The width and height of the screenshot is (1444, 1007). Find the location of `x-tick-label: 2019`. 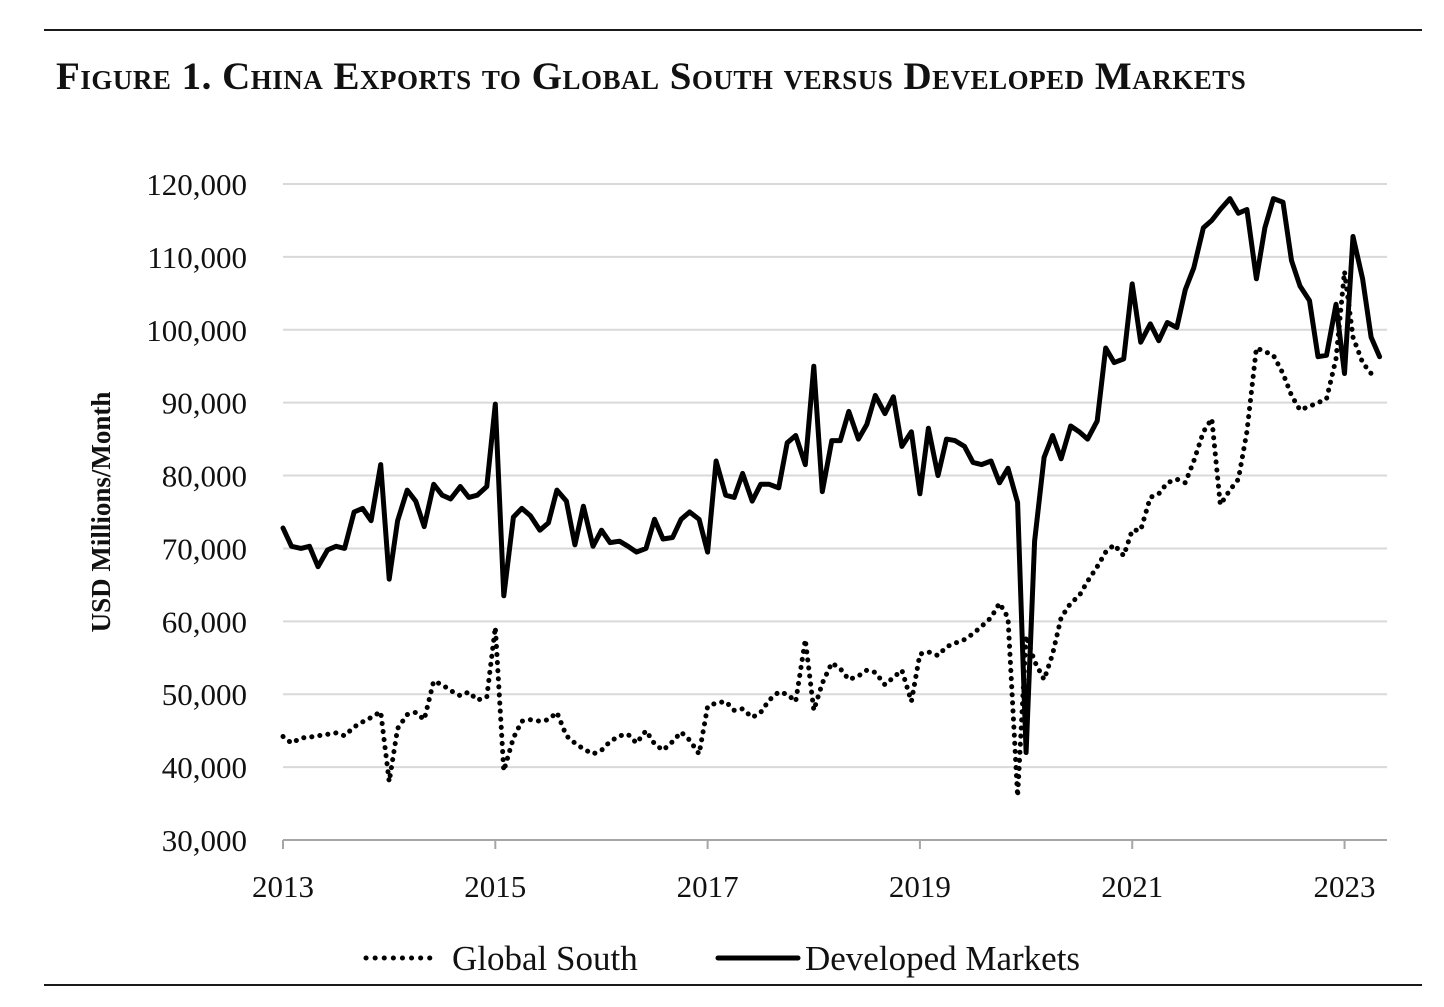

x-tick-label: 2019 is located at coordinates (920, 886).